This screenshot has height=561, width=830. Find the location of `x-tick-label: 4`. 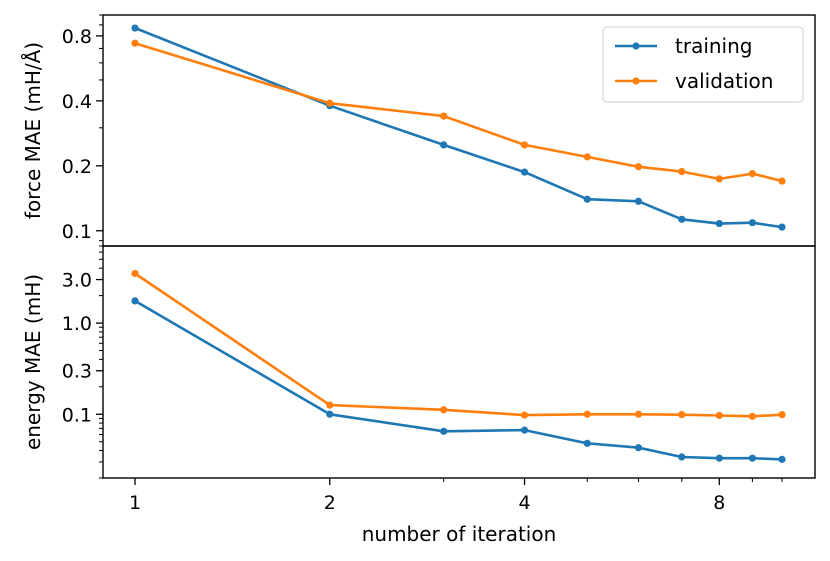

x-tick-label: 4 is located at coordinates (524, 503).